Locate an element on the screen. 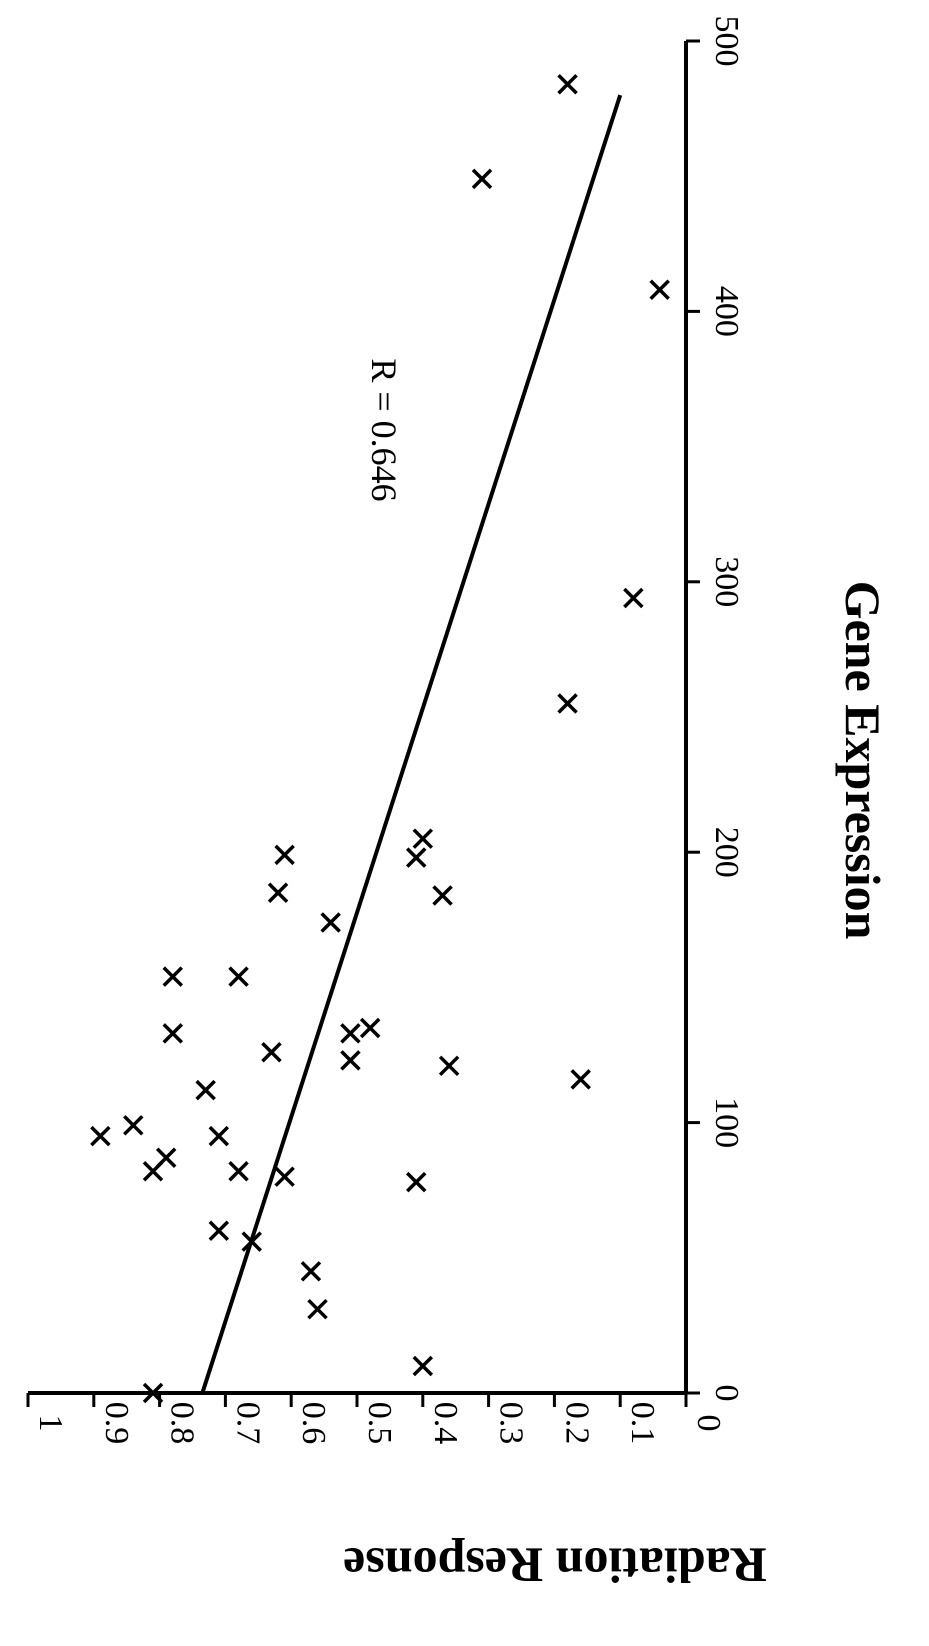  y-tick-label: 0.5 is located at coordinates (379, 1423).